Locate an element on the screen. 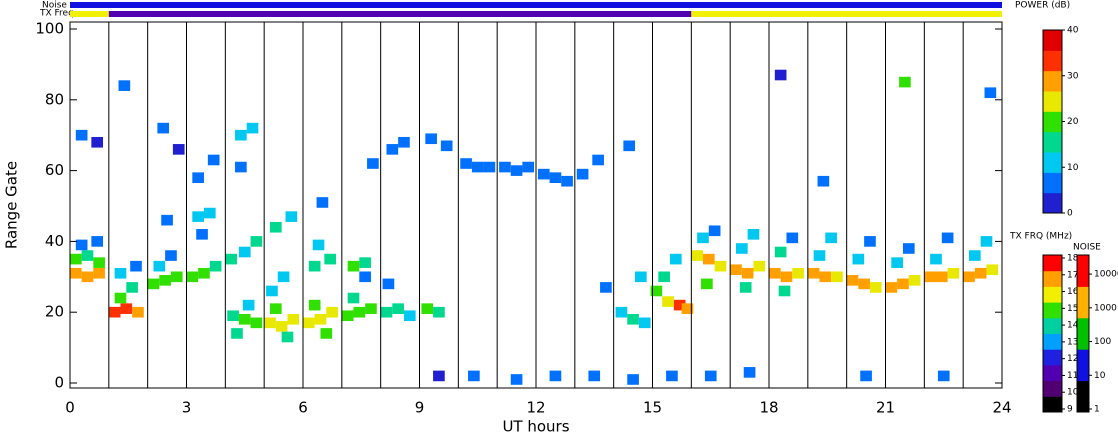  txfreq-colorbar-label: 18 is located at coordinates (1073, 259).